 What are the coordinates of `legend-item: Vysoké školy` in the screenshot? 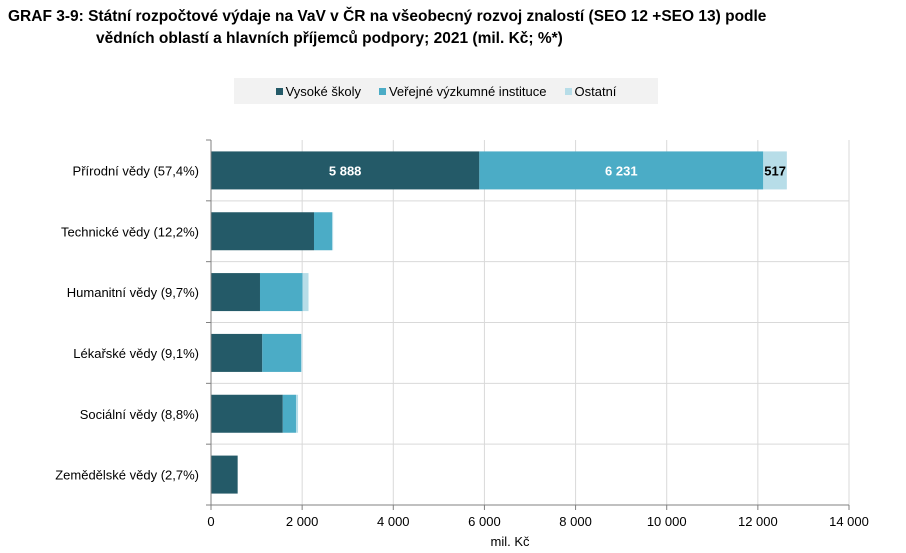 It's located at (318, 91).